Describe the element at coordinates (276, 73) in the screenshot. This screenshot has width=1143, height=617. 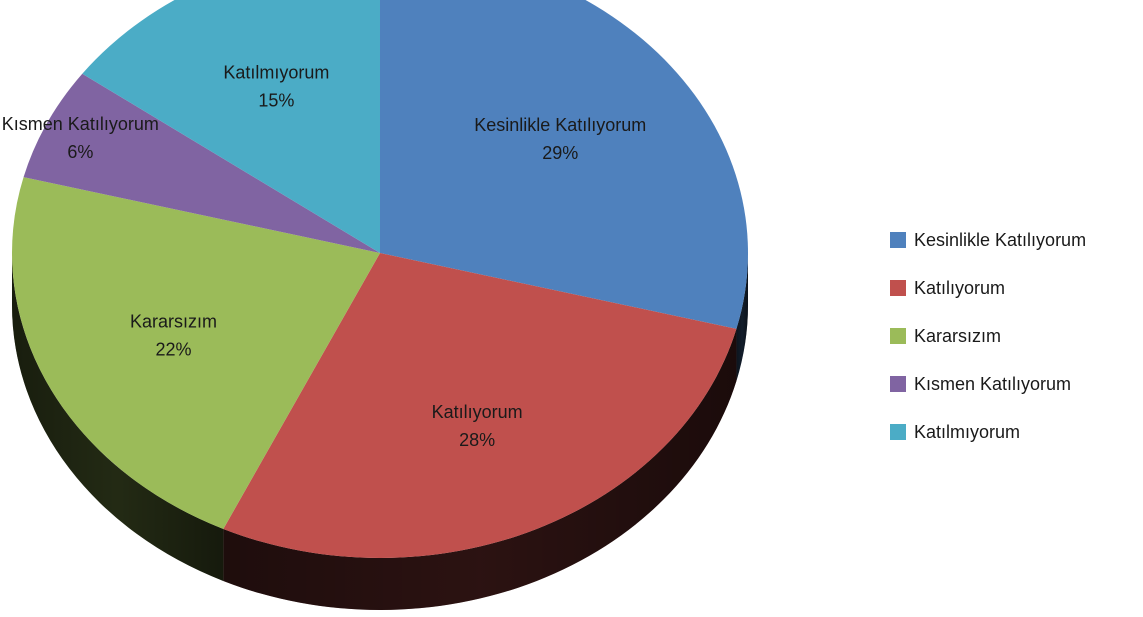
I see `slice-label-katilmiyorum: Katılmıyorum` at that location.